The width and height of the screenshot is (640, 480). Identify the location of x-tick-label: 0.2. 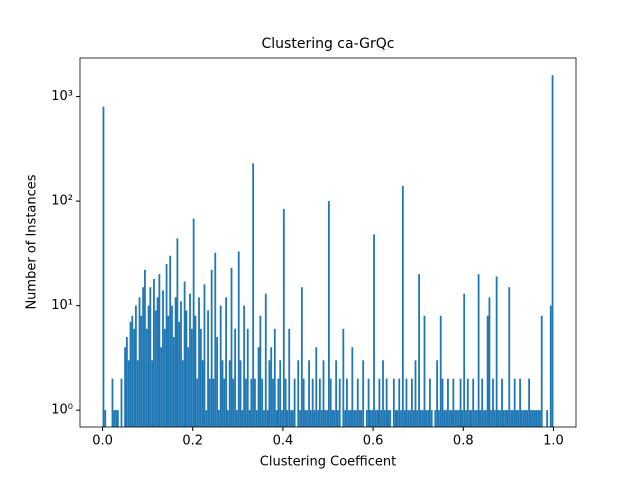
(192, 441).